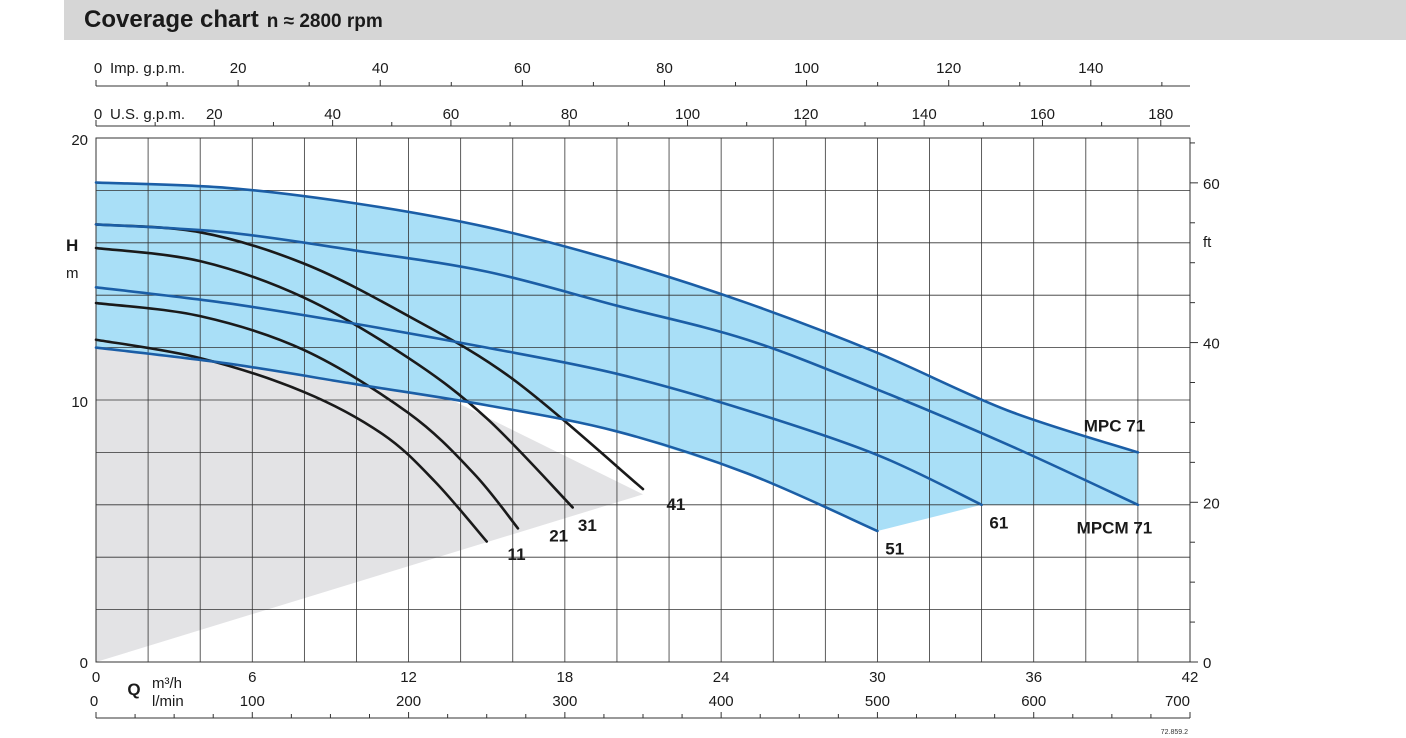 The image size is (1406, 738). What do you see at coordinates (451, 114) in the screenshot?
I see `x-tick-label-usgpm: 60` at bounding box center [451, 114].